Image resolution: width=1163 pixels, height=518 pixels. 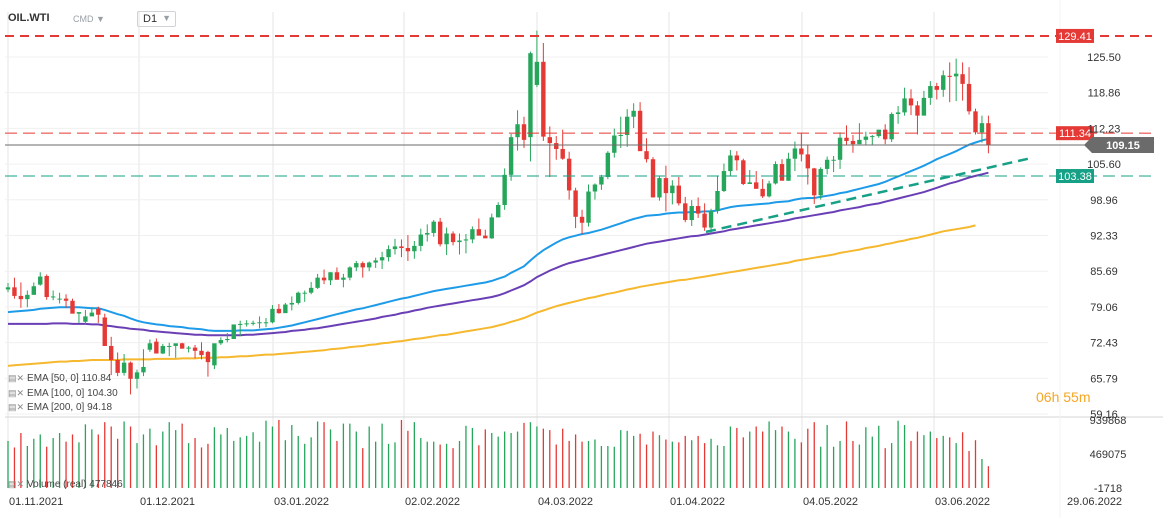 What do you see at coordinates (83, 19) in the screenshot?
I see `cmd-label: CMD` at bounding box center [83, 19].